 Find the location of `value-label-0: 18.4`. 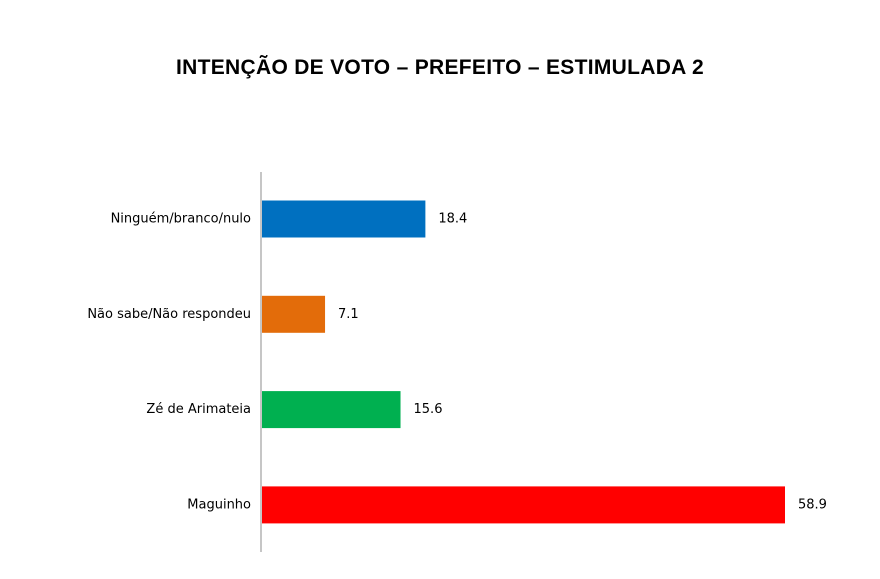

value-label-0: 18.4 is located at coordinates (452, 219).